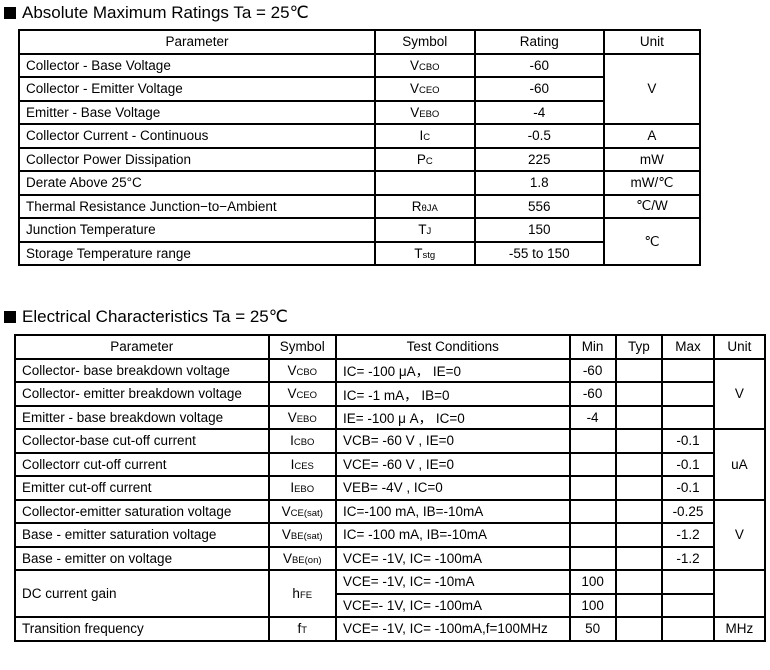 The image size is (770, 670). Describe the element at coordinates (359, 253) in the screenshot. I see `table-row: Storage Temperature range Tstg -55 to 150` at that location.